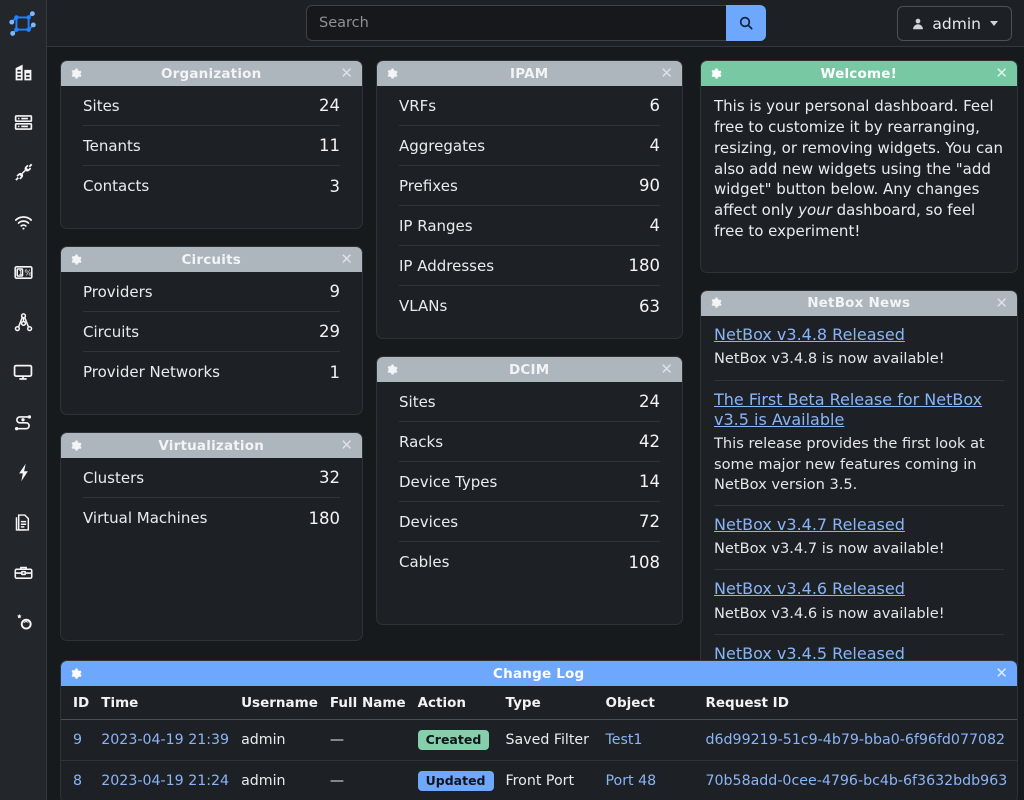  Describe the element at coordinates (809, 524) in the screenshot. I see `news-item-link: NetBox v3.4.7 Released` at that location.